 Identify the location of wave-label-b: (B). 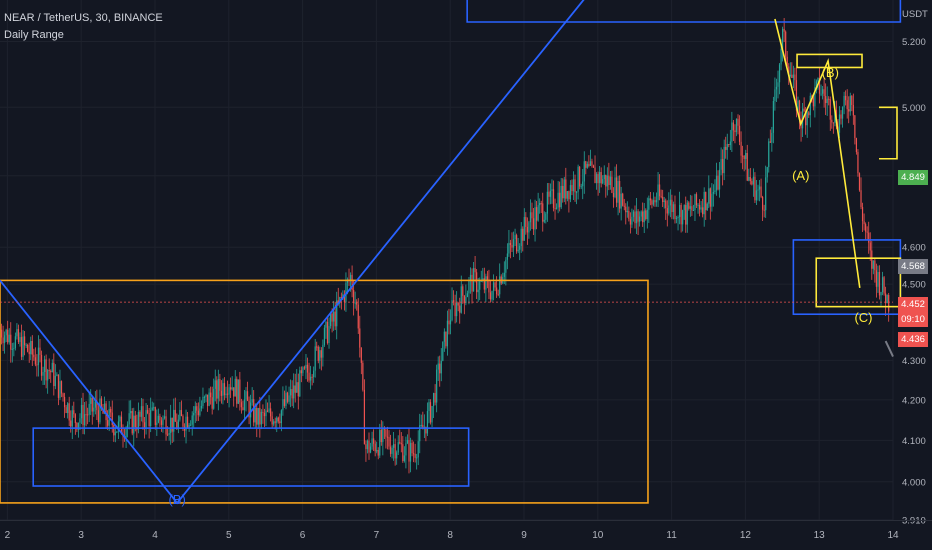
(830, 72).